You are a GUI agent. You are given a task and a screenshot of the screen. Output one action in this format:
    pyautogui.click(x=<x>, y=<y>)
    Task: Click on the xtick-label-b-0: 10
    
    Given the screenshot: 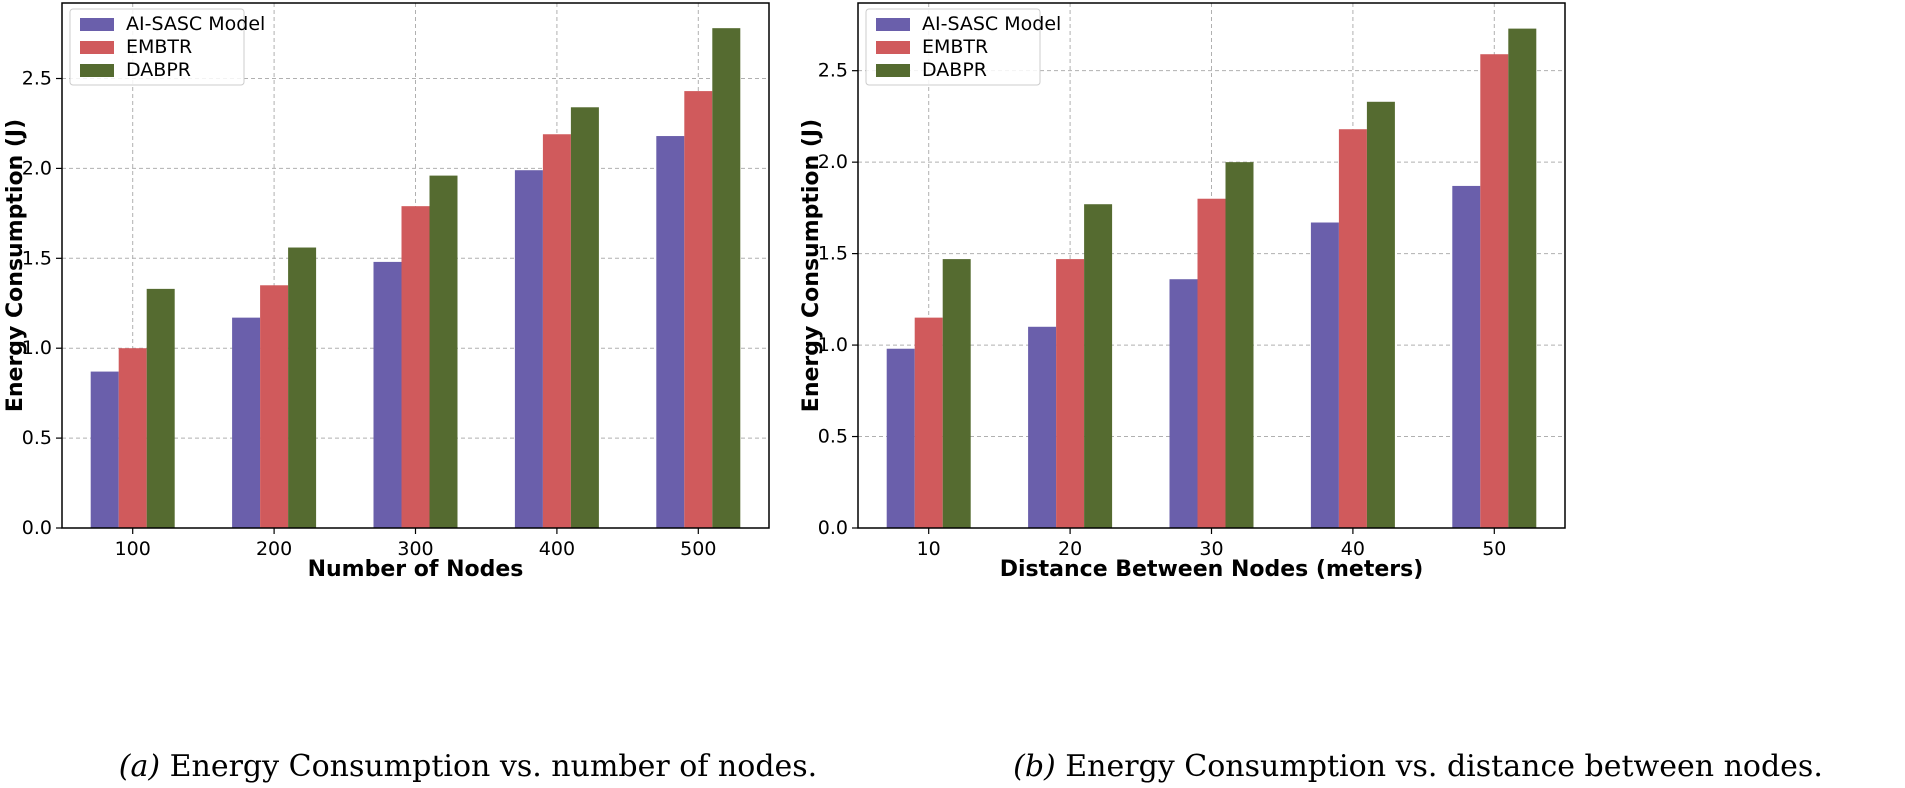 What is the action you would take?
    pyautogui.click(x=929, y=549)
    